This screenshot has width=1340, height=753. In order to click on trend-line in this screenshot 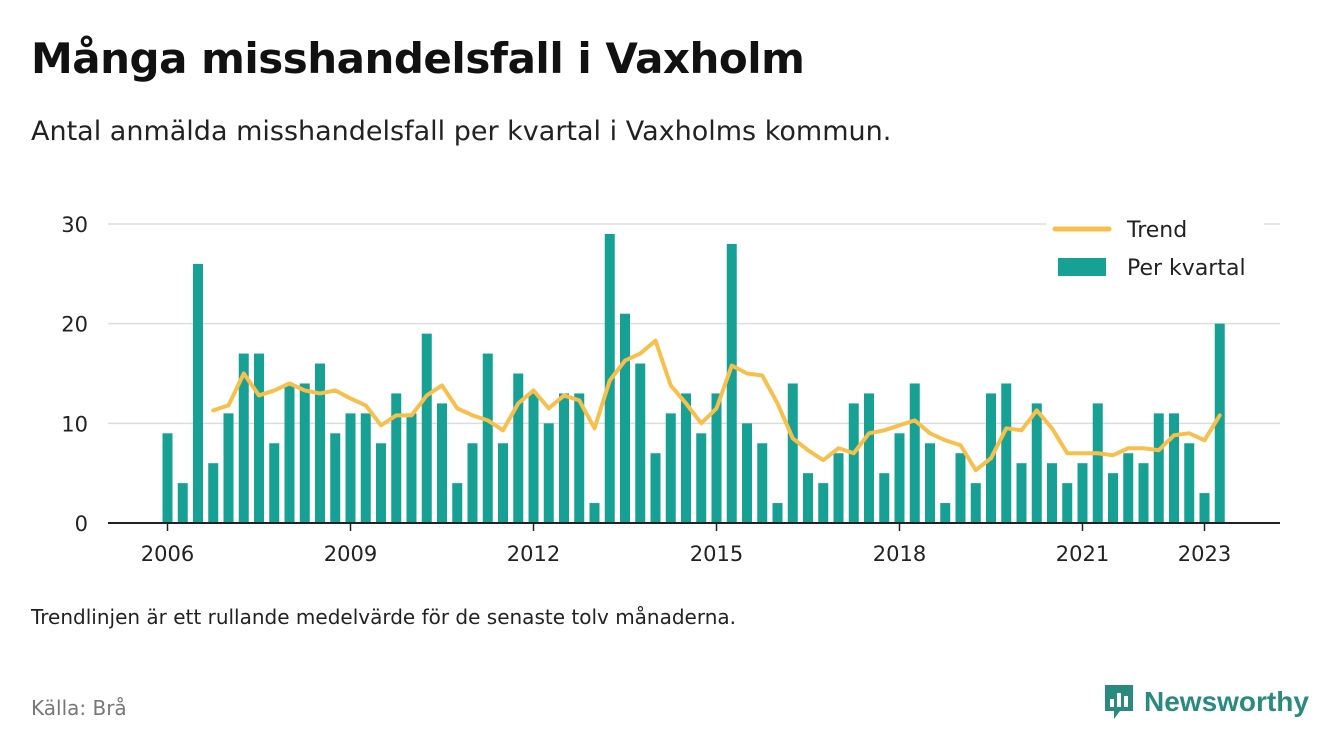, I will do `click(716, 405)`.